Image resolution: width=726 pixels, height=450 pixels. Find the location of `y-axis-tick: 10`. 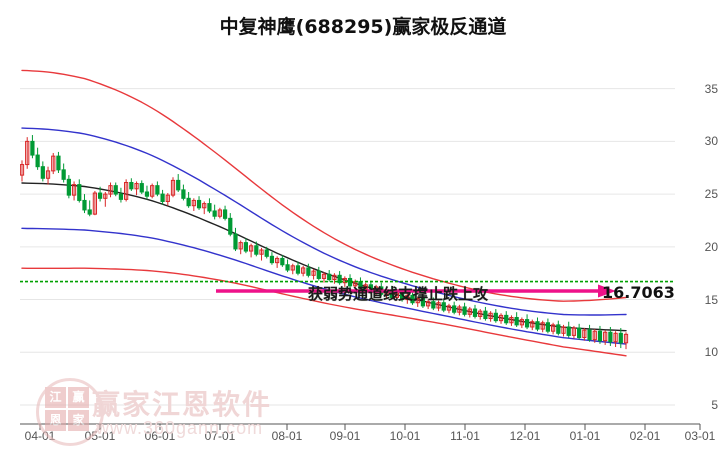

y-axis-tick: 10 is located at coordinates (711, 352).